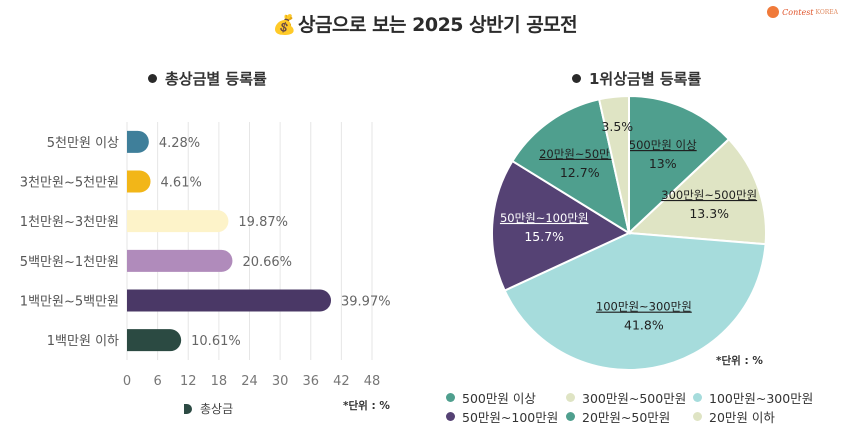 The height and width of the screenshot is (442, 850). I want to click on pie-chart-title: 1위상금별 등록률, so click(636, 78).